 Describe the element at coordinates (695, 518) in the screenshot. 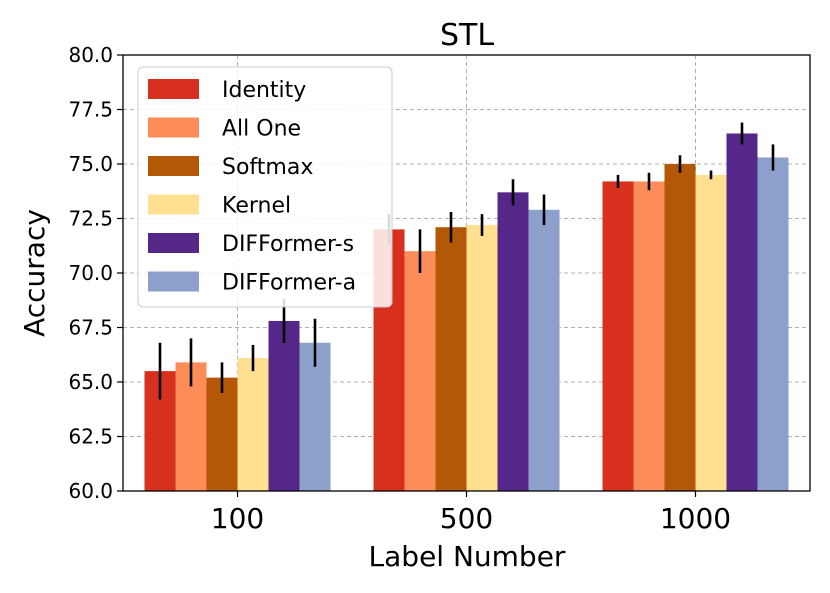

I see `x-tick-label: 1000` at that location.